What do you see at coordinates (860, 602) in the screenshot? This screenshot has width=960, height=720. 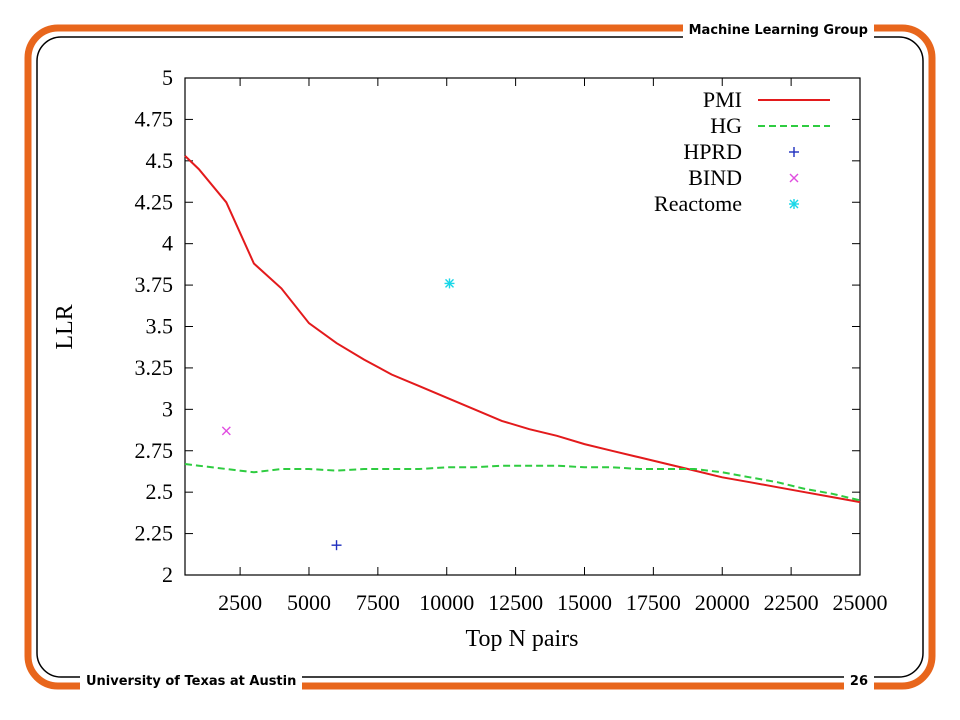 I see `x-tick-label: 25000` at bounding box center [860, 602].